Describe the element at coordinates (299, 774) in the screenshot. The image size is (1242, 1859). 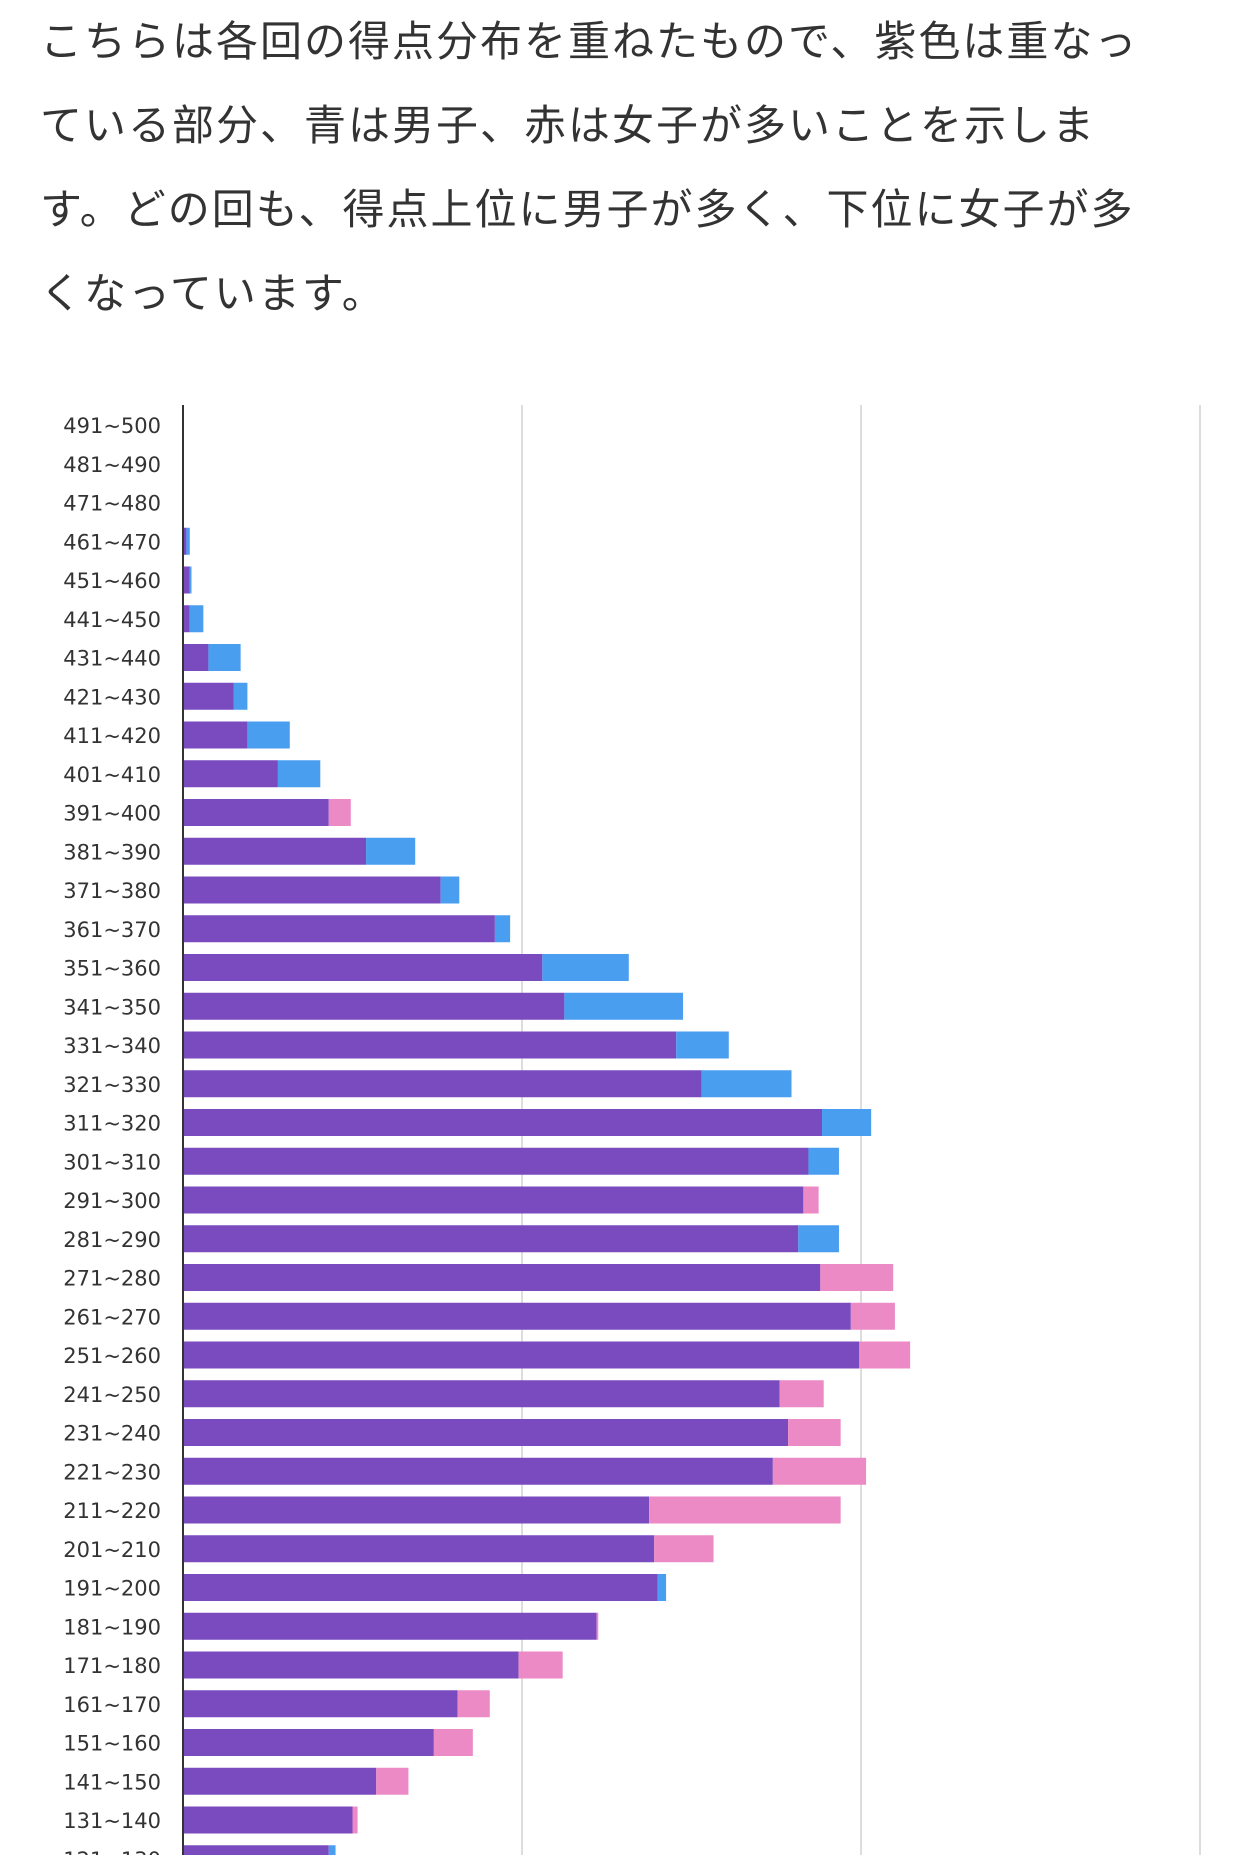
I see `bar-male_excess-401~410` at that location.